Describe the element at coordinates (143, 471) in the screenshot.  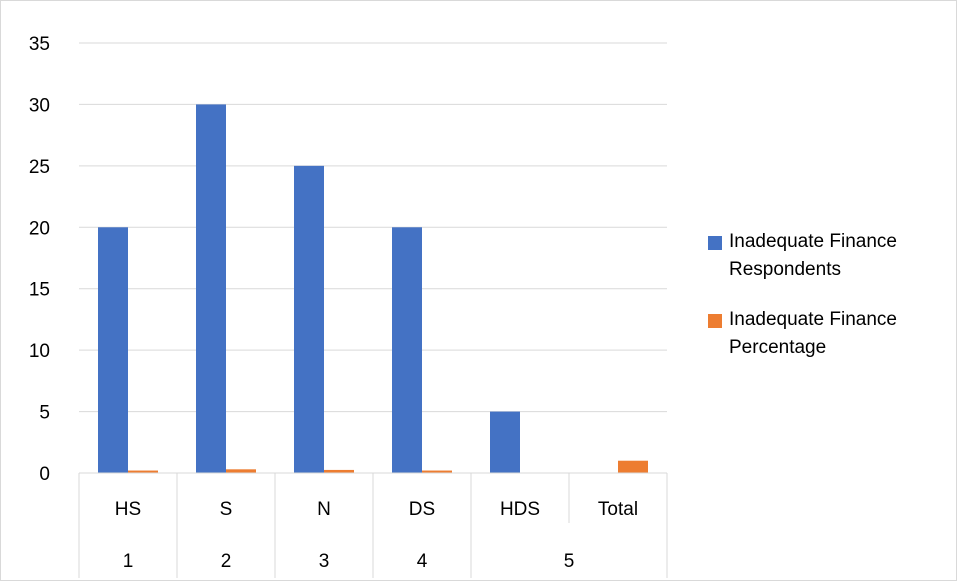
I see `bar-percentage-hs` at that location.